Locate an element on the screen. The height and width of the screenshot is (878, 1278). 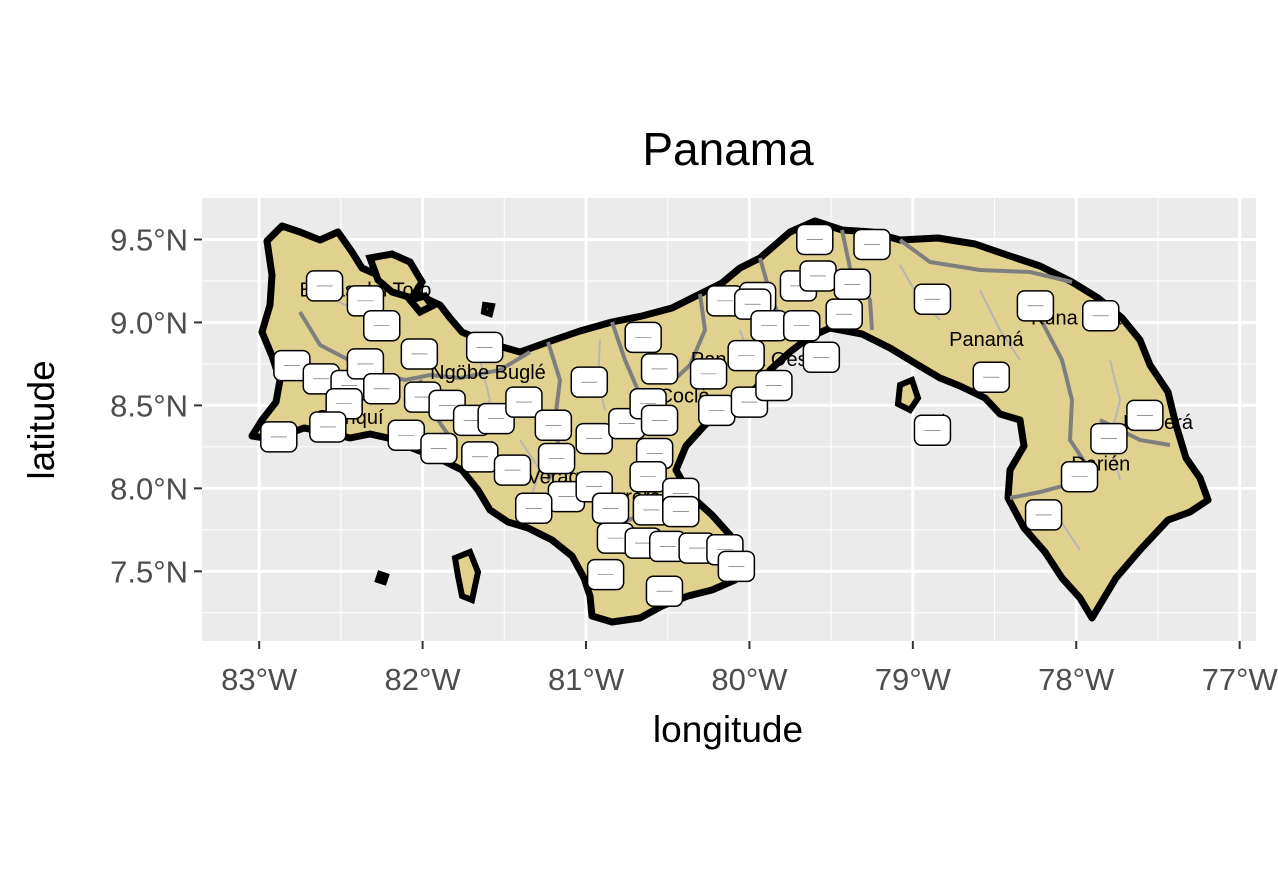
x-tick-label: 83°W is located at coordinates (259, 679).